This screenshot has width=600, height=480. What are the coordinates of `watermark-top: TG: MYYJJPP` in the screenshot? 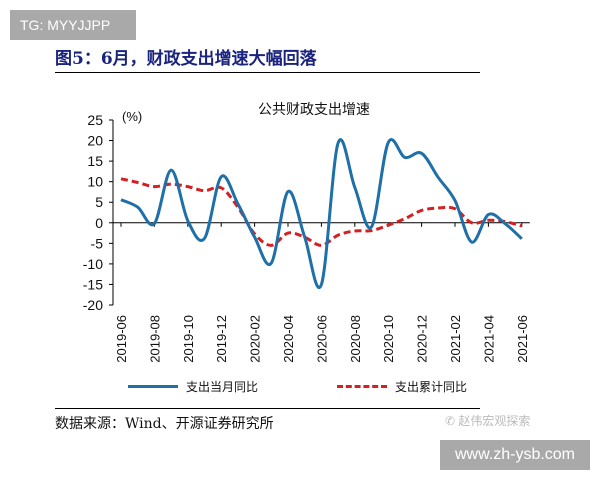 It's located at (73, 25).